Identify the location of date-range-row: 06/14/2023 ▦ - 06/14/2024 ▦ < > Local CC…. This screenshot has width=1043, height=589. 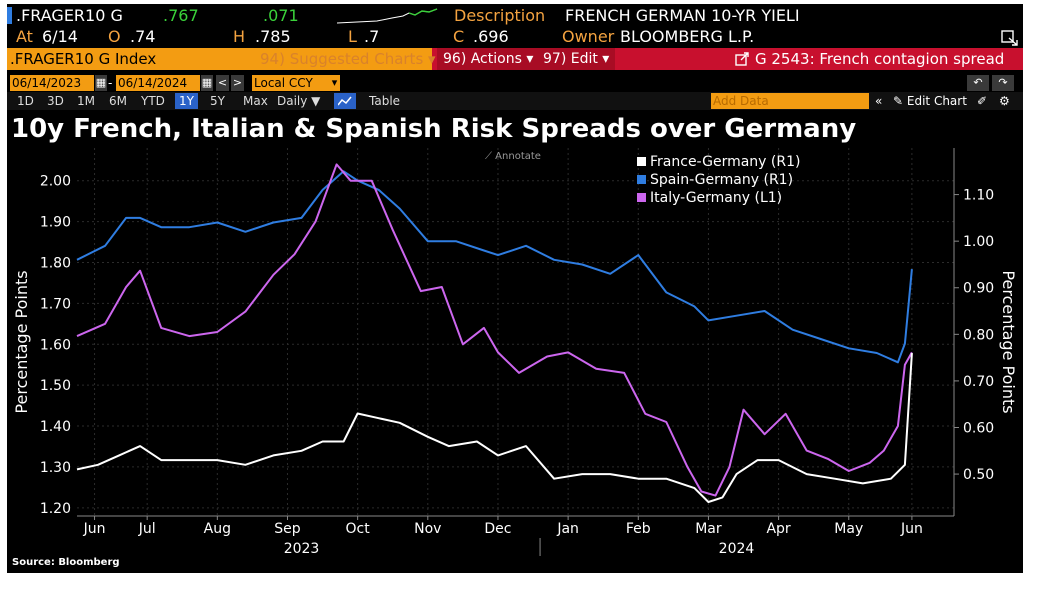
(515, 83).